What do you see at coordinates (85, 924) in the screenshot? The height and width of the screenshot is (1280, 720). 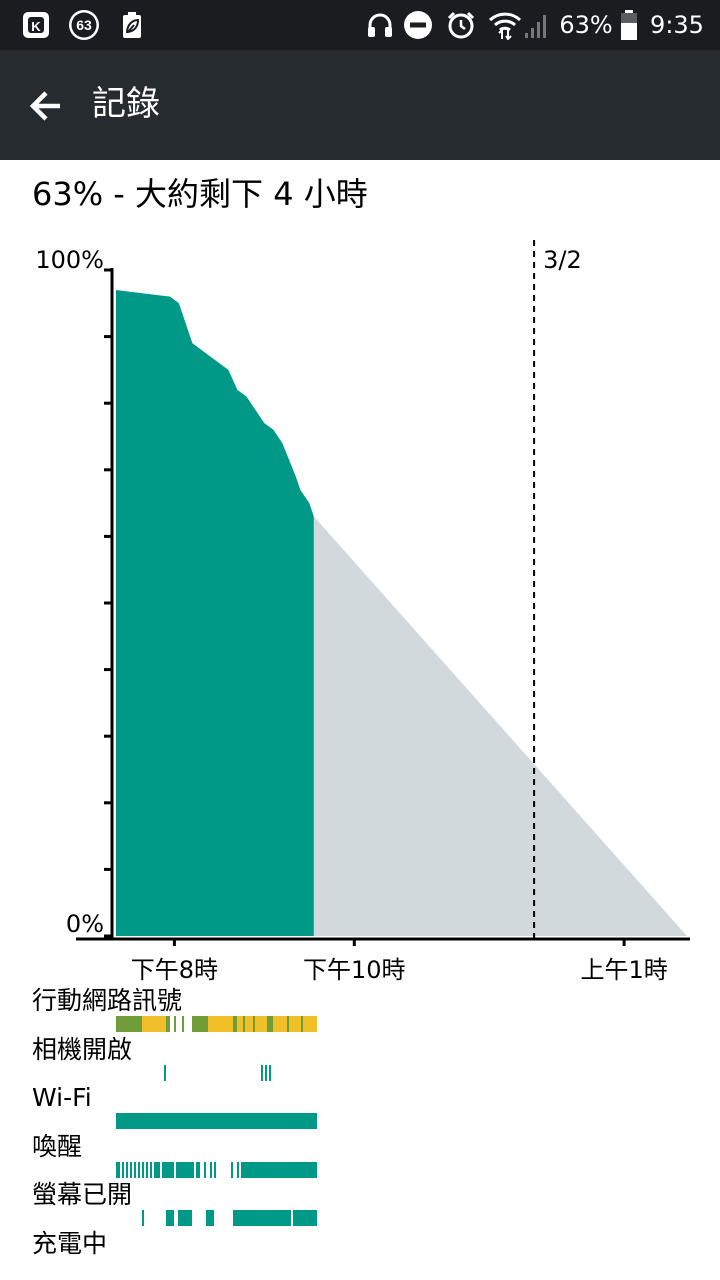 I see `y-tick-label-0: 0%` at bounding box center [85, 924].